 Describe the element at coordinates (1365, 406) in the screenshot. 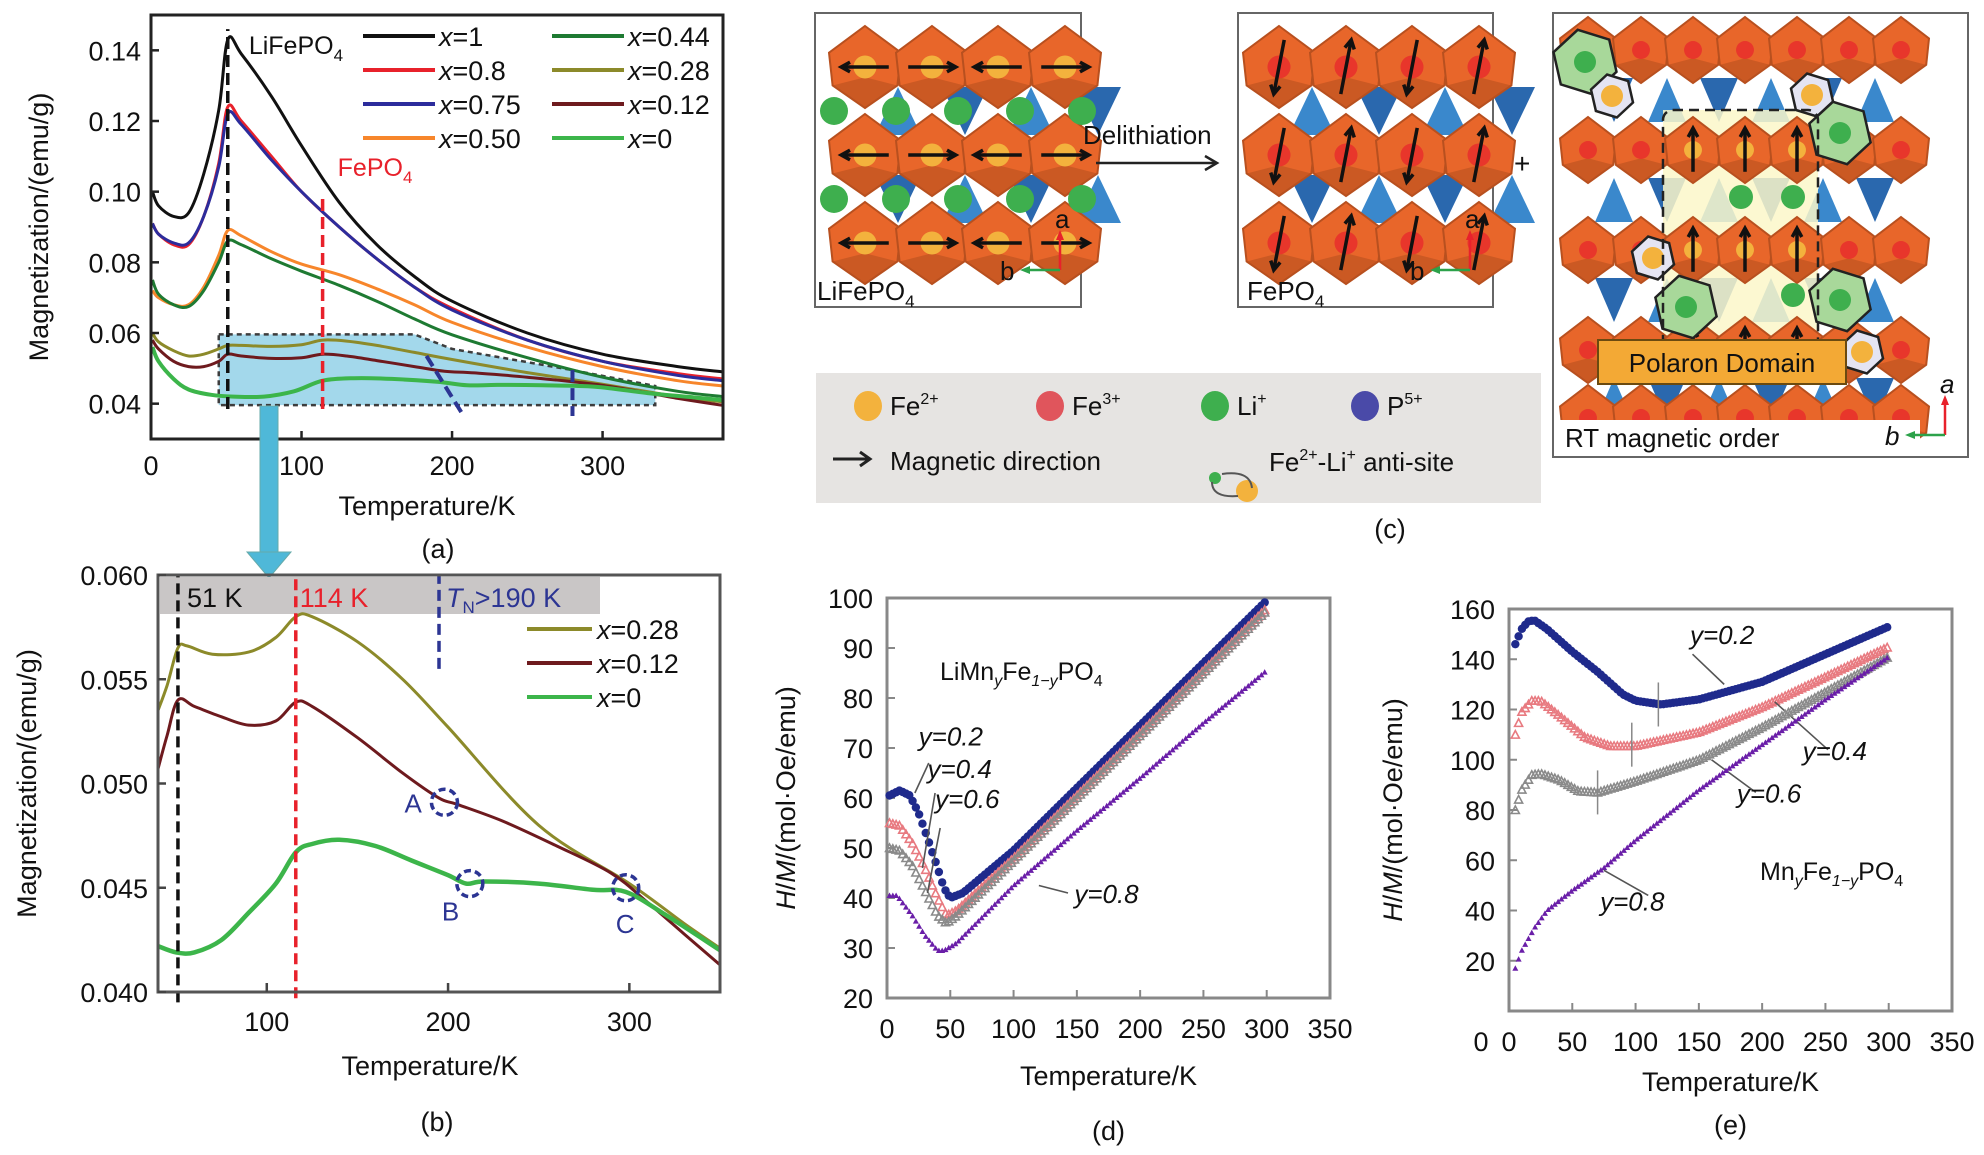

I see `legend-ion-dot` at that location.